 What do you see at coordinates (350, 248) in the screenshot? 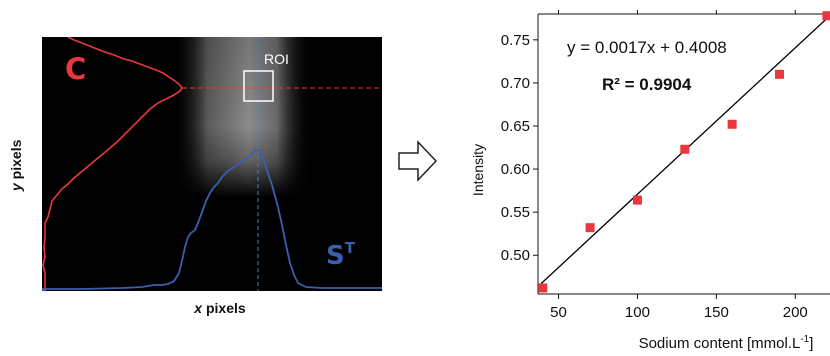
I see `s-superscript: T` at bounding box center [350, 248].